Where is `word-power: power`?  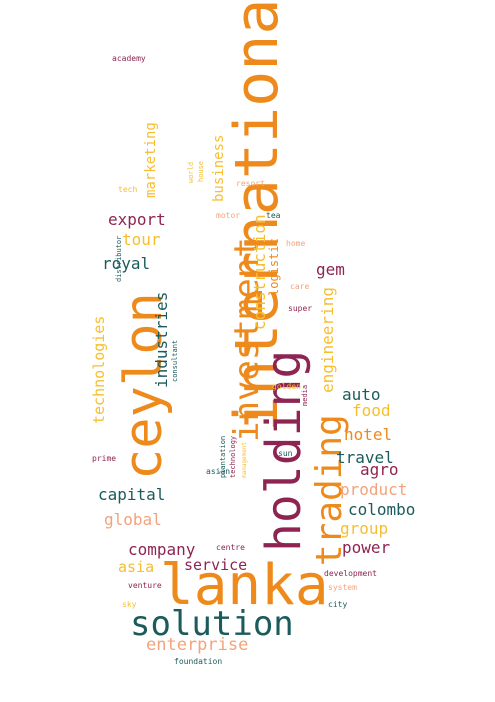
word-power: power is located at coordinates (366, 547).